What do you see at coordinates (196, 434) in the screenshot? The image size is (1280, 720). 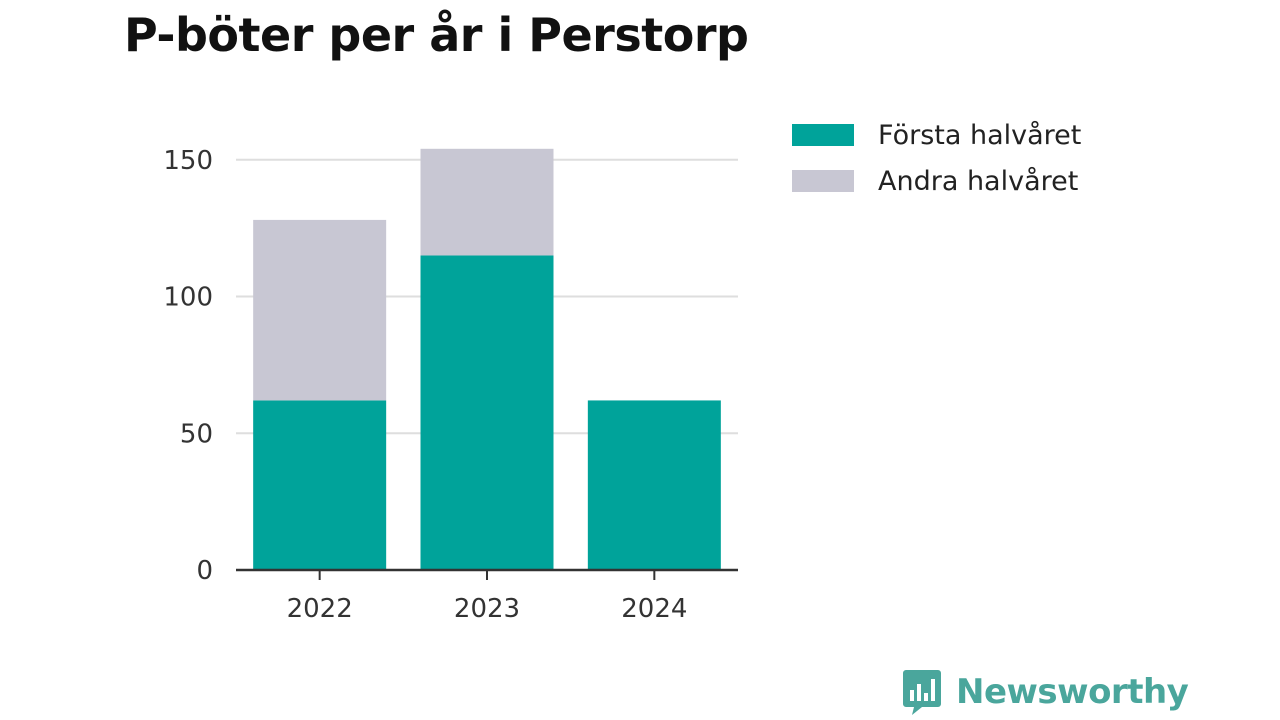 I see `y-tick-label-50: 50` at bounding box center [196, 434].